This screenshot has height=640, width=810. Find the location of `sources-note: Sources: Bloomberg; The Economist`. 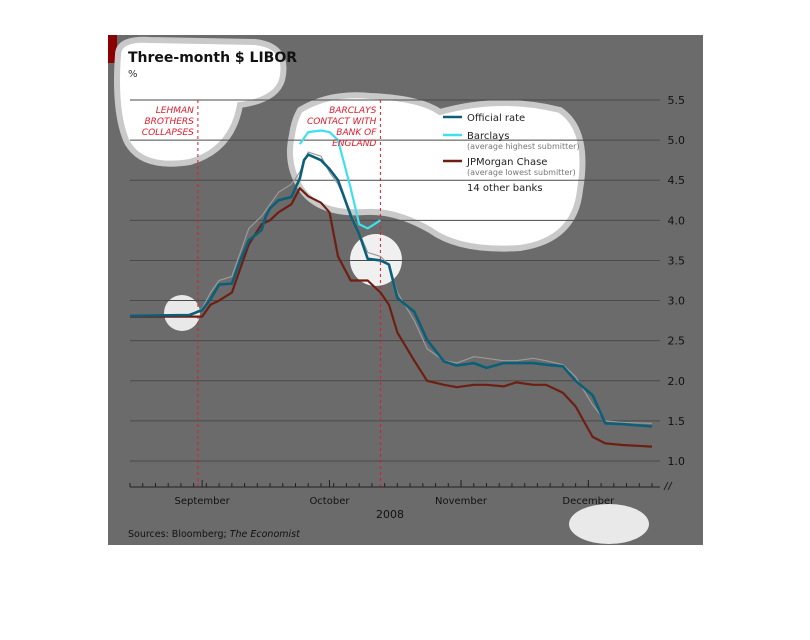

sources-note: Sources: Bloomberg; The Economist is located at coordinates (214, 534).